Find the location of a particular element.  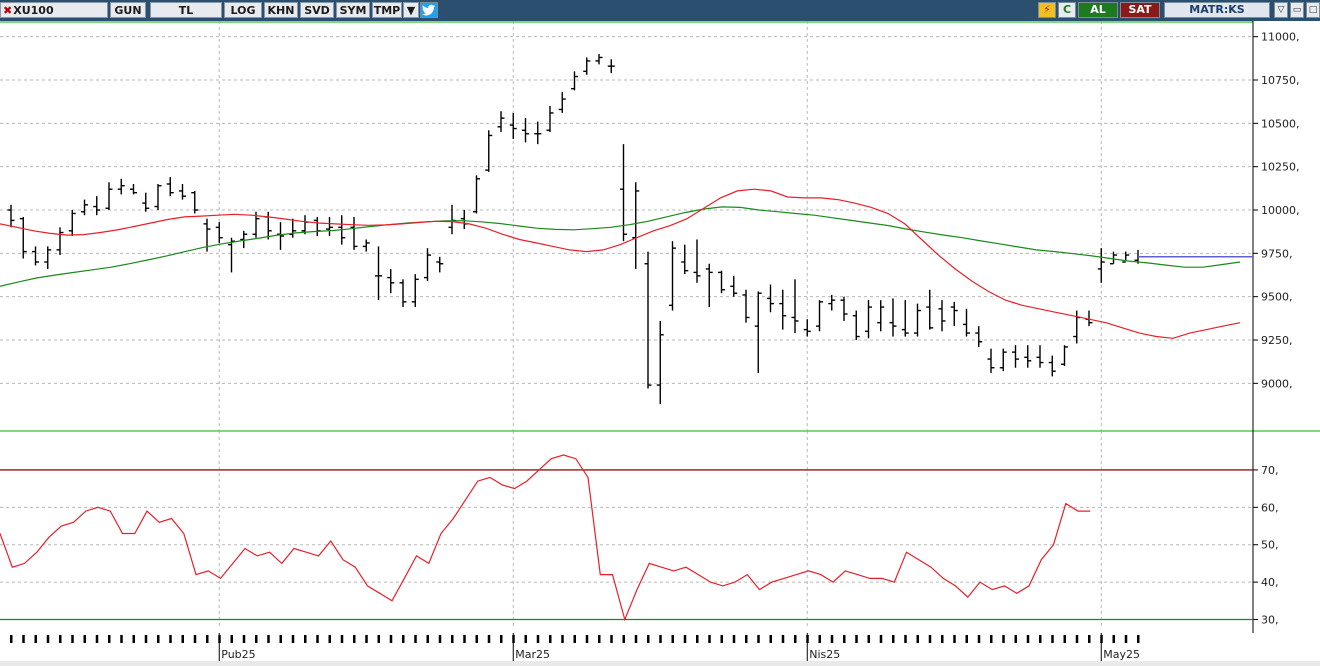

khn-button: KHN is located at coordinates (281, 10).